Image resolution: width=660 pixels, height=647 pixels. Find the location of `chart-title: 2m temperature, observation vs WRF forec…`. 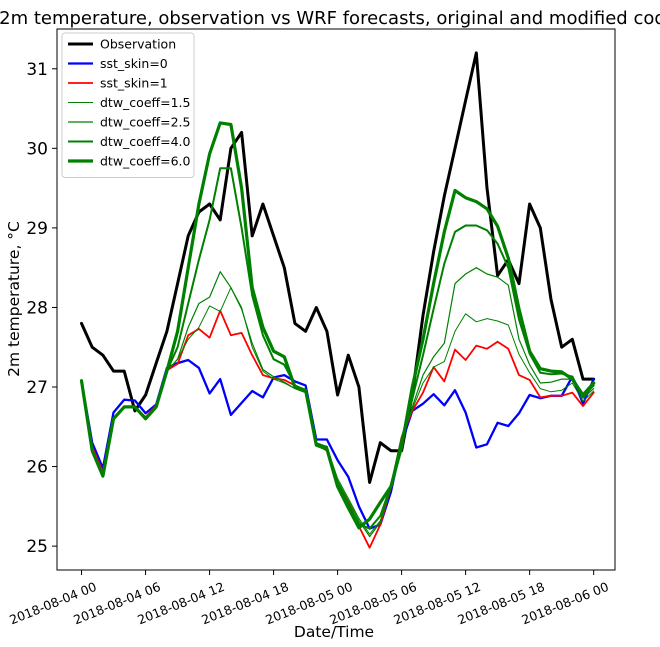

chart-title: 2m temperature, observation vs WRF forec… is located at coordinates (330, 18).